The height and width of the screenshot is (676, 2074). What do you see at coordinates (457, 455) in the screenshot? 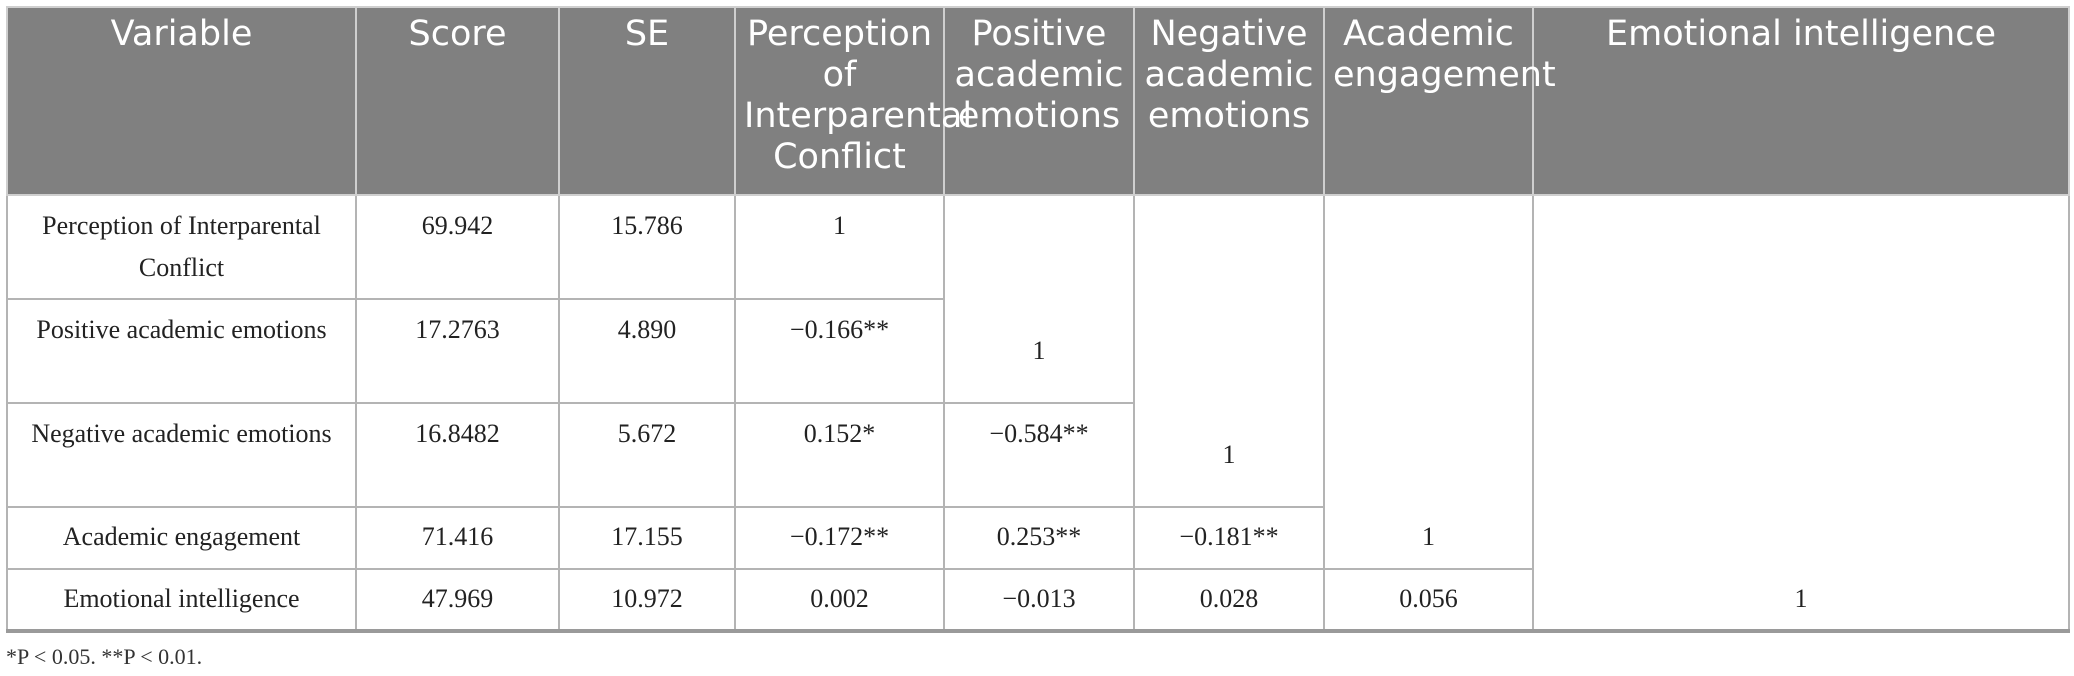
I see `row-score: 16.8482` at bounding box center [457, 455].